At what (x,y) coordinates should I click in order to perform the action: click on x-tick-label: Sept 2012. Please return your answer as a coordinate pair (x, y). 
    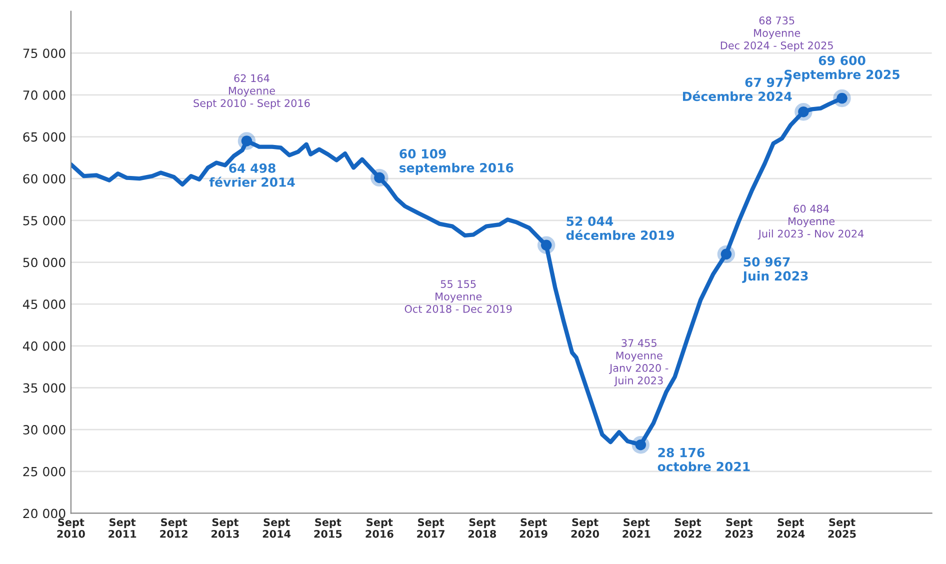
    Looking at the image, I should click on (174, 528).